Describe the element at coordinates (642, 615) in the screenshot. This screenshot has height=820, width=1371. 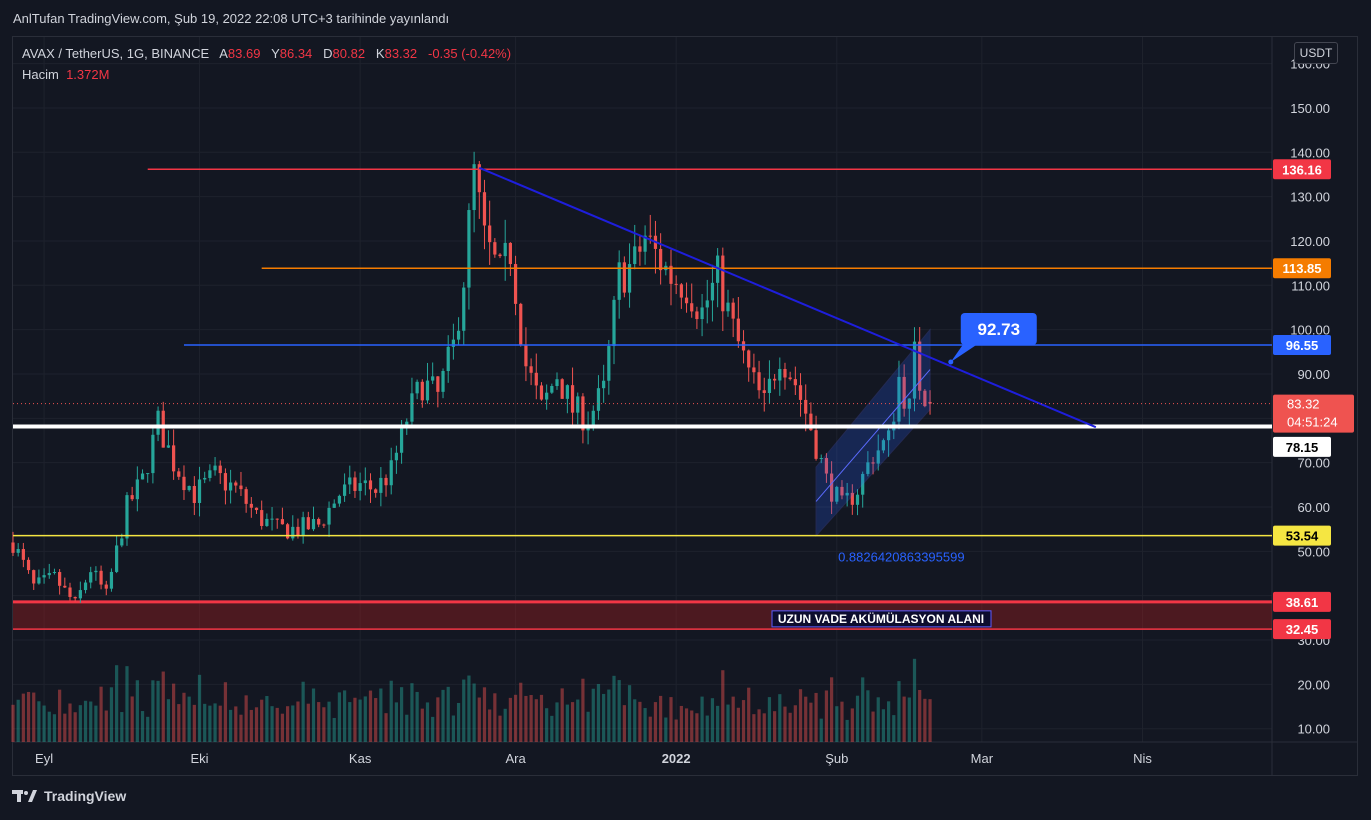
I see `accumulation-zone` at that location.